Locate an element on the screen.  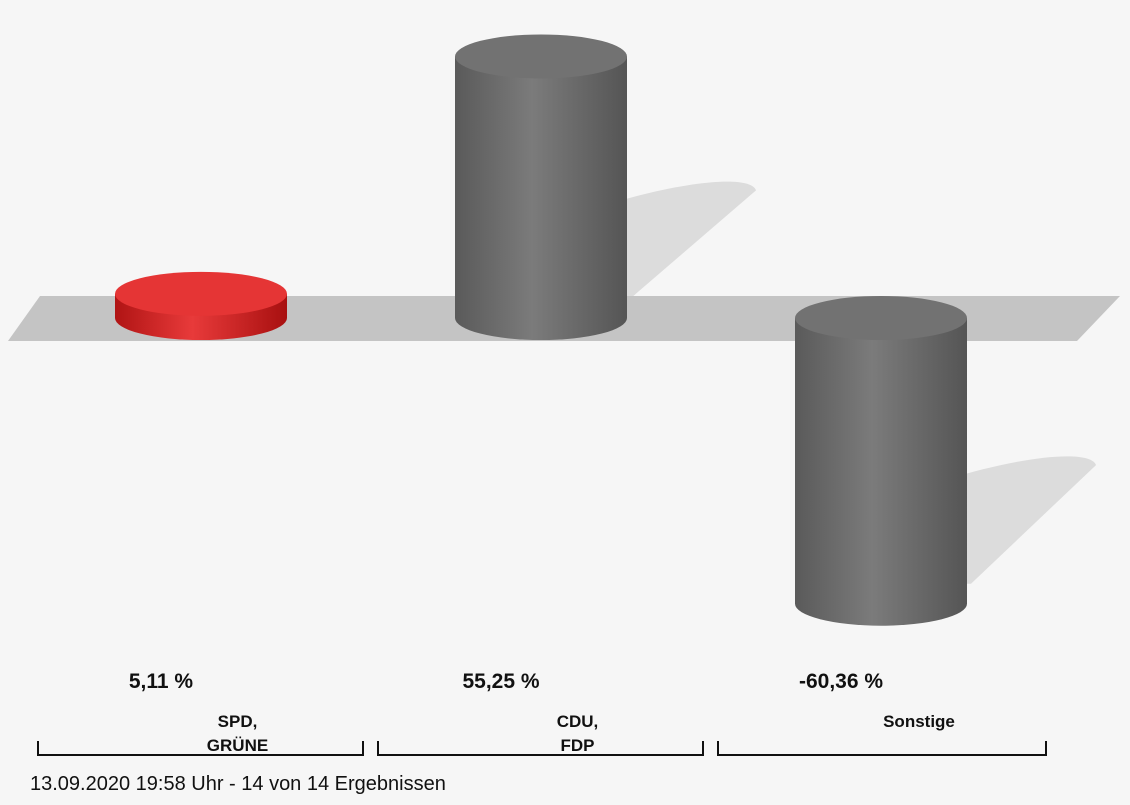
value-labels: 5,11 % 55,25 % -60,36 % is located at coordinates (506, 681).